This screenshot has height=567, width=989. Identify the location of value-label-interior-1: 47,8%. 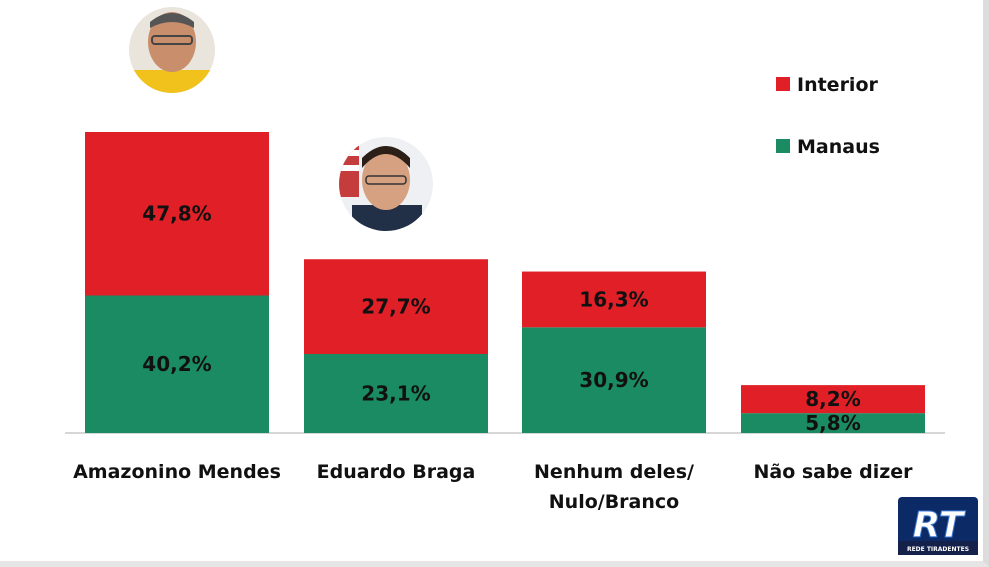
(176, 214).